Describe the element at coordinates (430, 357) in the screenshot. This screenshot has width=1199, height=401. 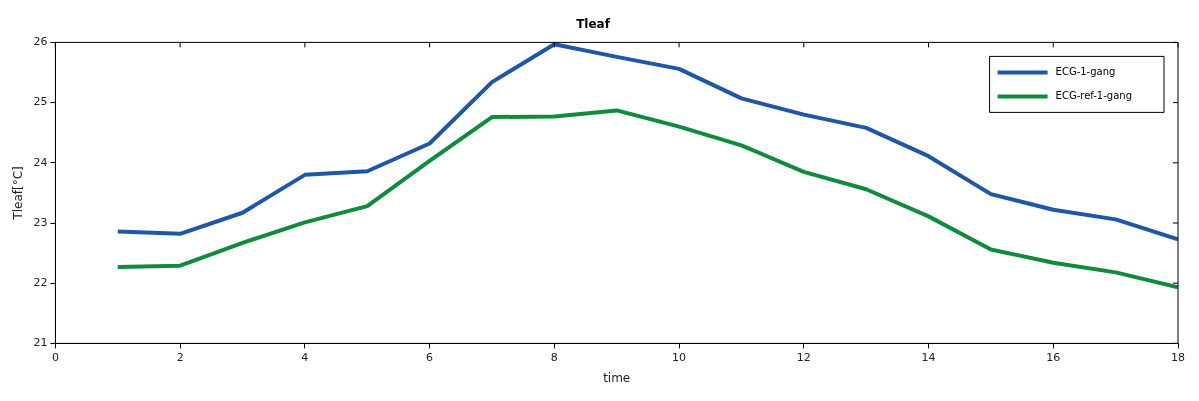
I see `x-tick-label: 6` at that location.